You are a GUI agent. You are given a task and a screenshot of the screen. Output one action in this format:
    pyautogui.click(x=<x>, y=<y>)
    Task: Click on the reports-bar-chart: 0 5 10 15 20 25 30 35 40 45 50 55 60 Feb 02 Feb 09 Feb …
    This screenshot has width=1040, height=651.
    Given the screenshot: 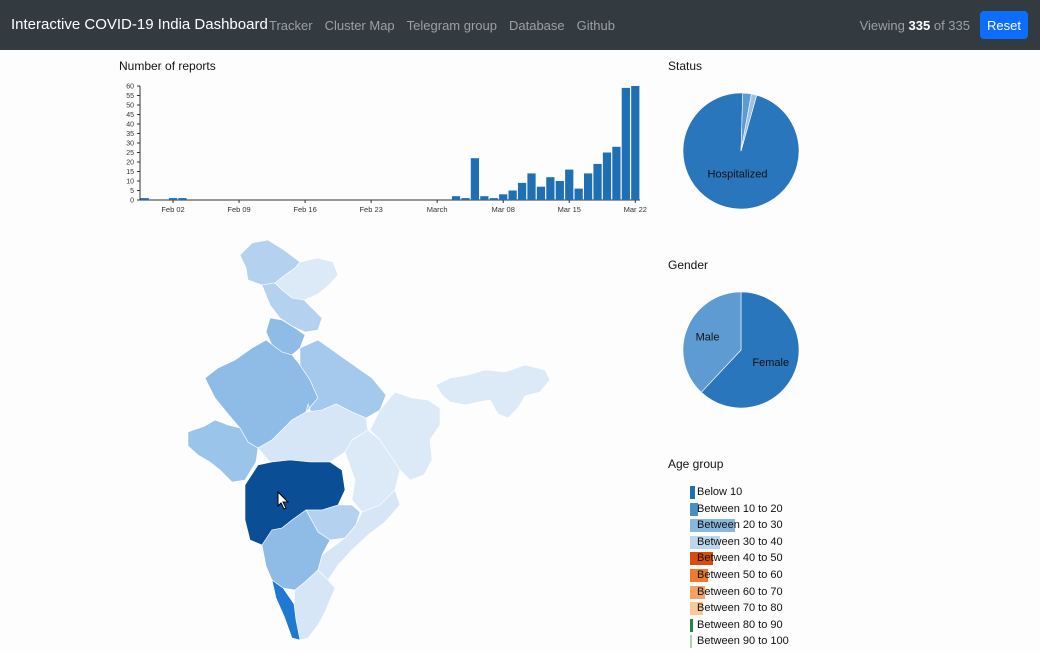 What is the action you would take?
    pyautogui.click(x=380, y=148)
    